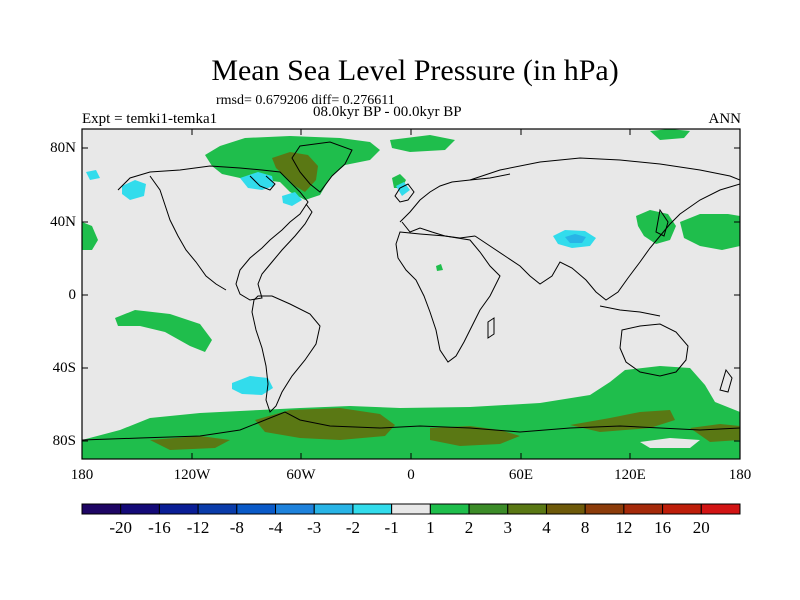 This screenshot has height=600, width=800. What do you see at coordinates (670, 443) in the screenshot?
I see `antarctic-negative-patch` at bounding box center [670, 443].